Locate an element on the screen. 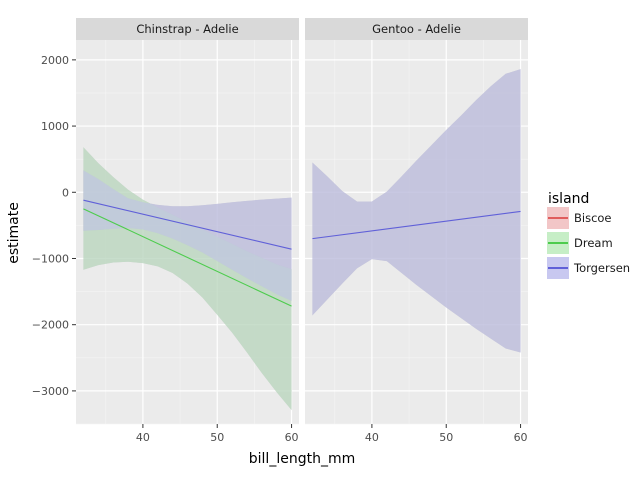 This screenshot has height=480, width=640. y-tick-label: −2000 is located at coordinates (50, 325).